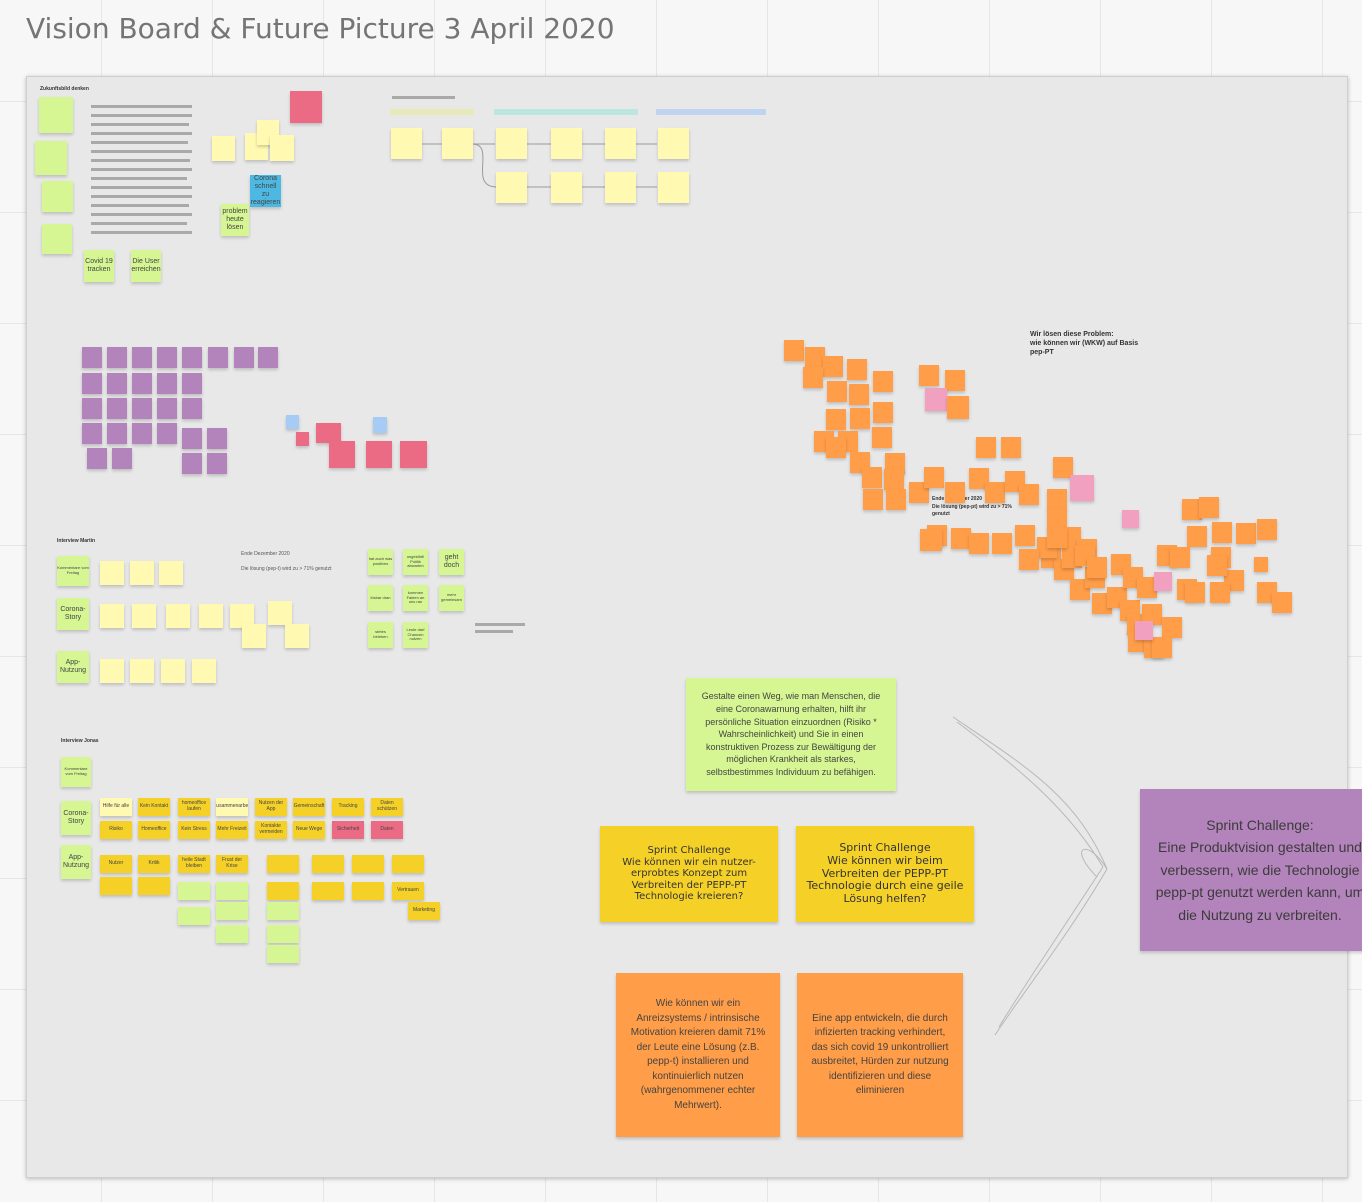 This screenshot has width=1362, height=1202. I want to click on sticky-note: Kein Kontakt, so click(154, 807).